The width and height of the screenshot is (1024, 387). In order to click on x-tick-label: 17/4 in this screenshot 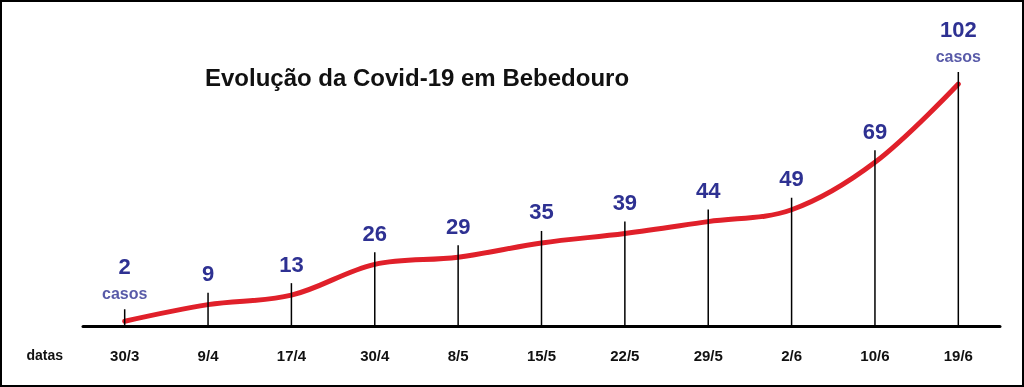, I will do `click(291, 355)`.